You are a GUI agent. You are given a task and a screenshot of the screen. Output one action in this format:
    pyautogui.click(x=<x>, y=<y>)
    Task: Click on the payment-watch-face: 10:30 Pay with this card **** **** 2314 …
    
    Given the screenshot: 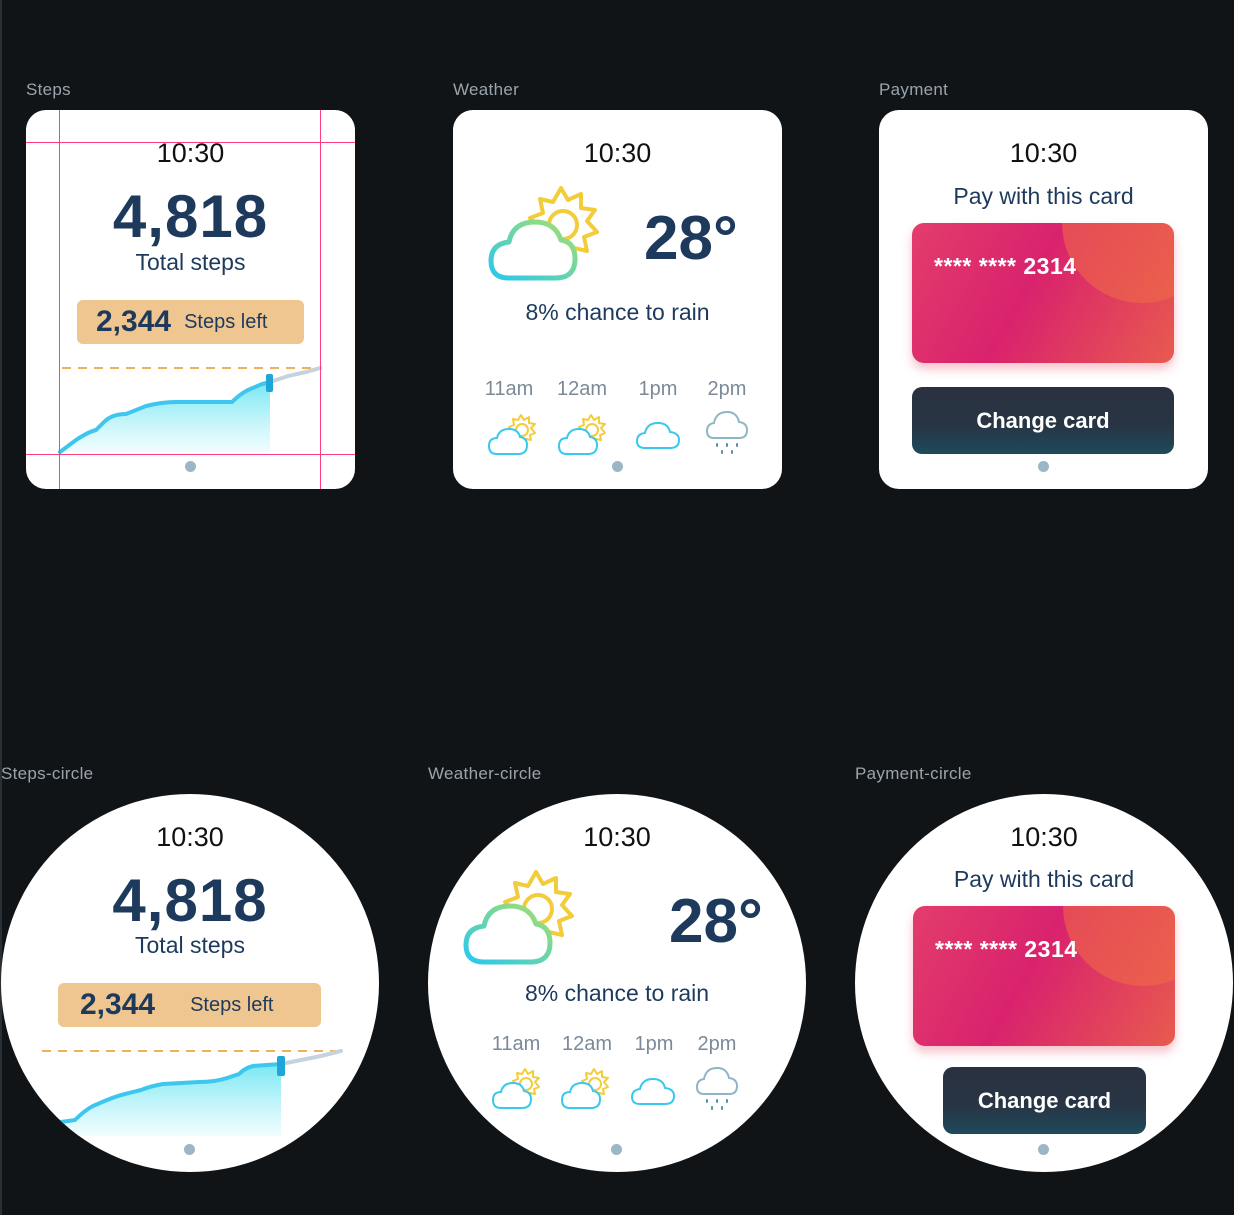 What is the action you would take?
    pyautogui.click(x=1043, y=299)
    